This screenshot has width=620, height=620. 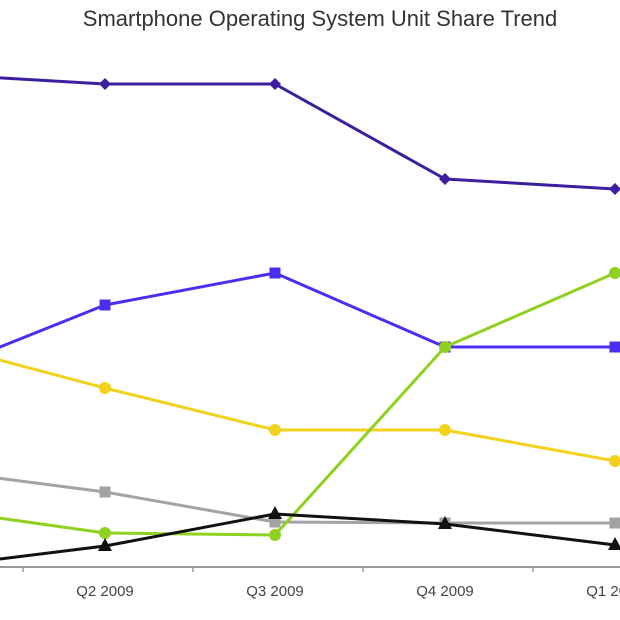 What do you see at coordinates (445, 591) in the screenshot?
I see `x-tick-label: Q4 2009` at bounding box center [445, 591].